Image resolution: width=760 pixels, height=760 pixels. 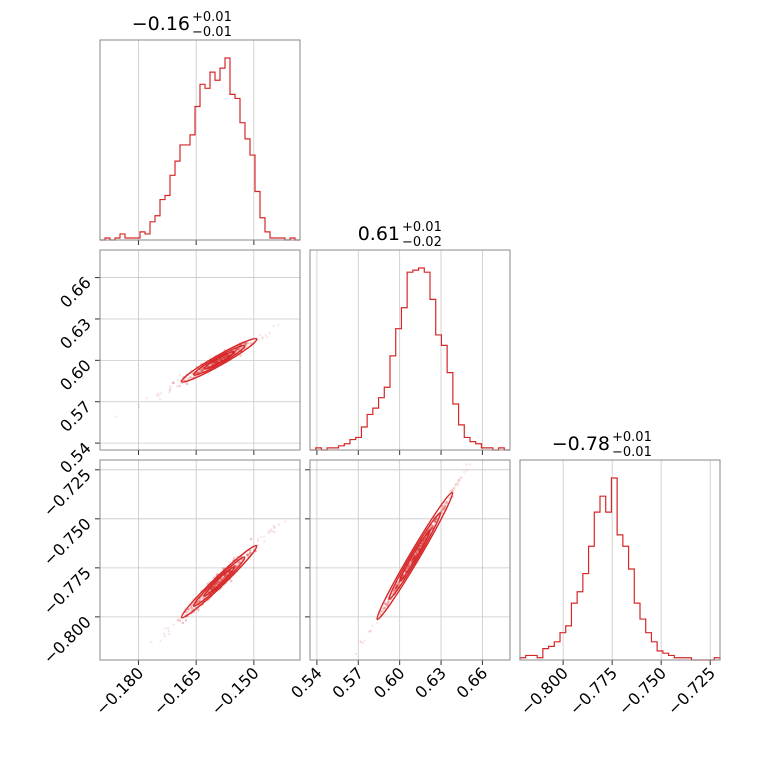 I want to click on y-tick-label: −0.775, so click(x=67, y=590).